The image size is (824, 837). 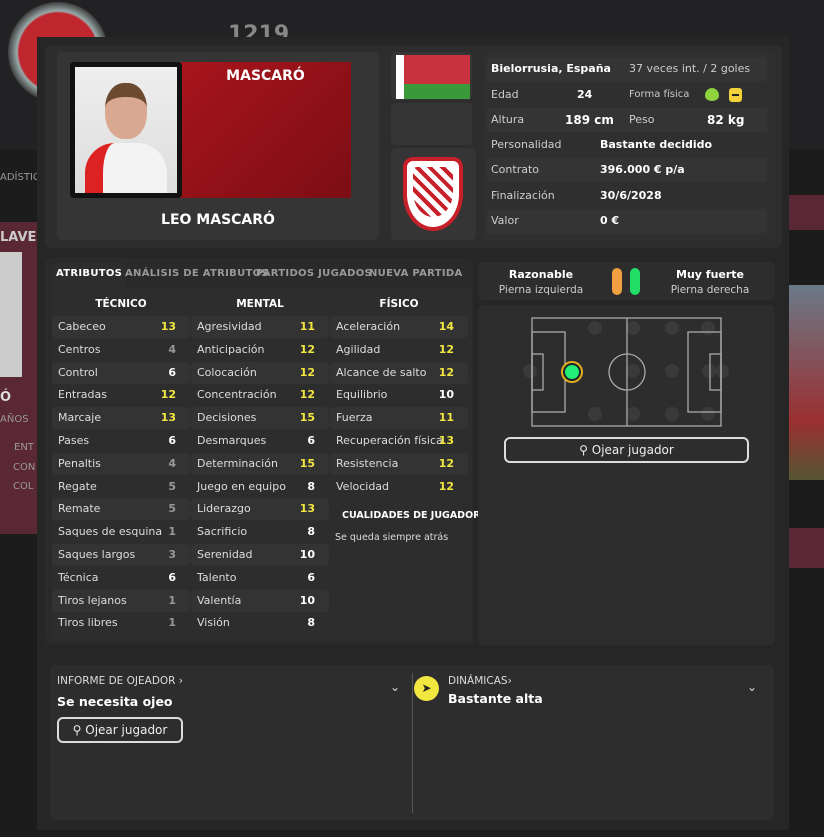 I want to click on contract-value: 396.000 € p/a, so click(x=642, y=169).